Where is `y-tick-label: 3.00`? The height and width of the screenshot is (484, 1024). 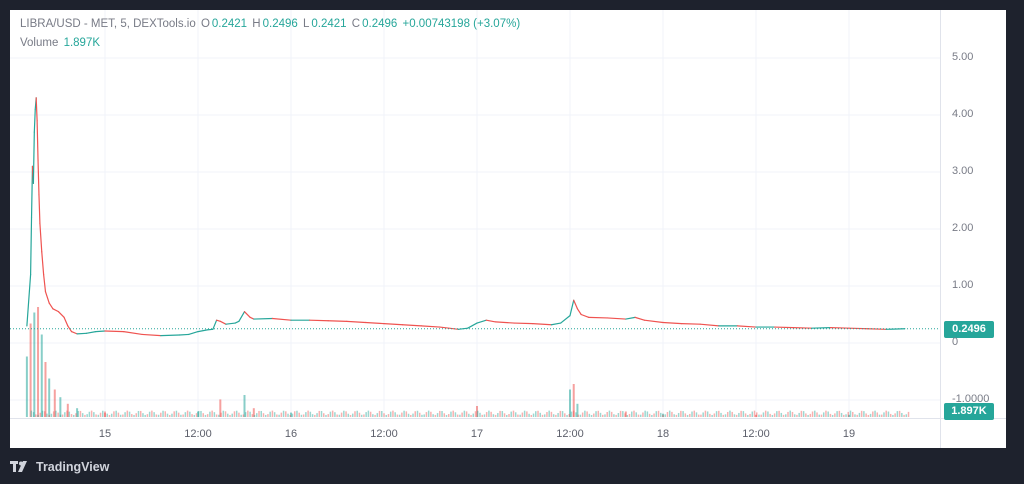 y-tick-label: 3.00 is located at coordinates (963, 171).